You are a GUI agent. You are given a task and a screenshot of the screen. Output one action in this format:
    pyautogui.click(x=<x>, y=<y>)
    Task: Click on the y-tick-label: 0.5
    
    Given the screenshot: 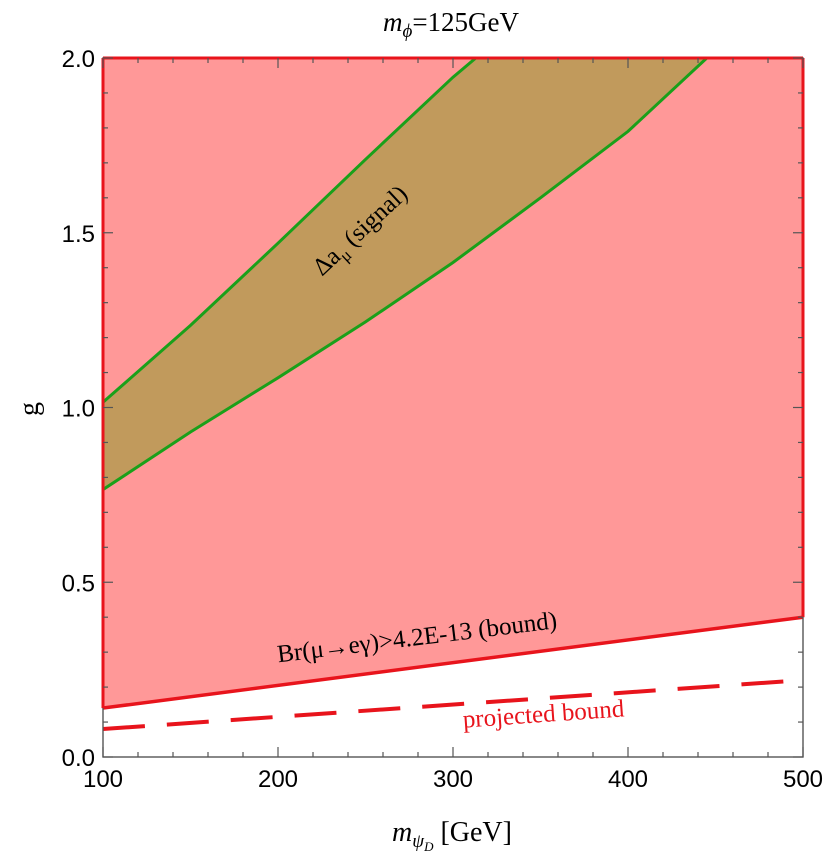 What is the action you would take?
    pyautogui.click(x=78, y=583)
    